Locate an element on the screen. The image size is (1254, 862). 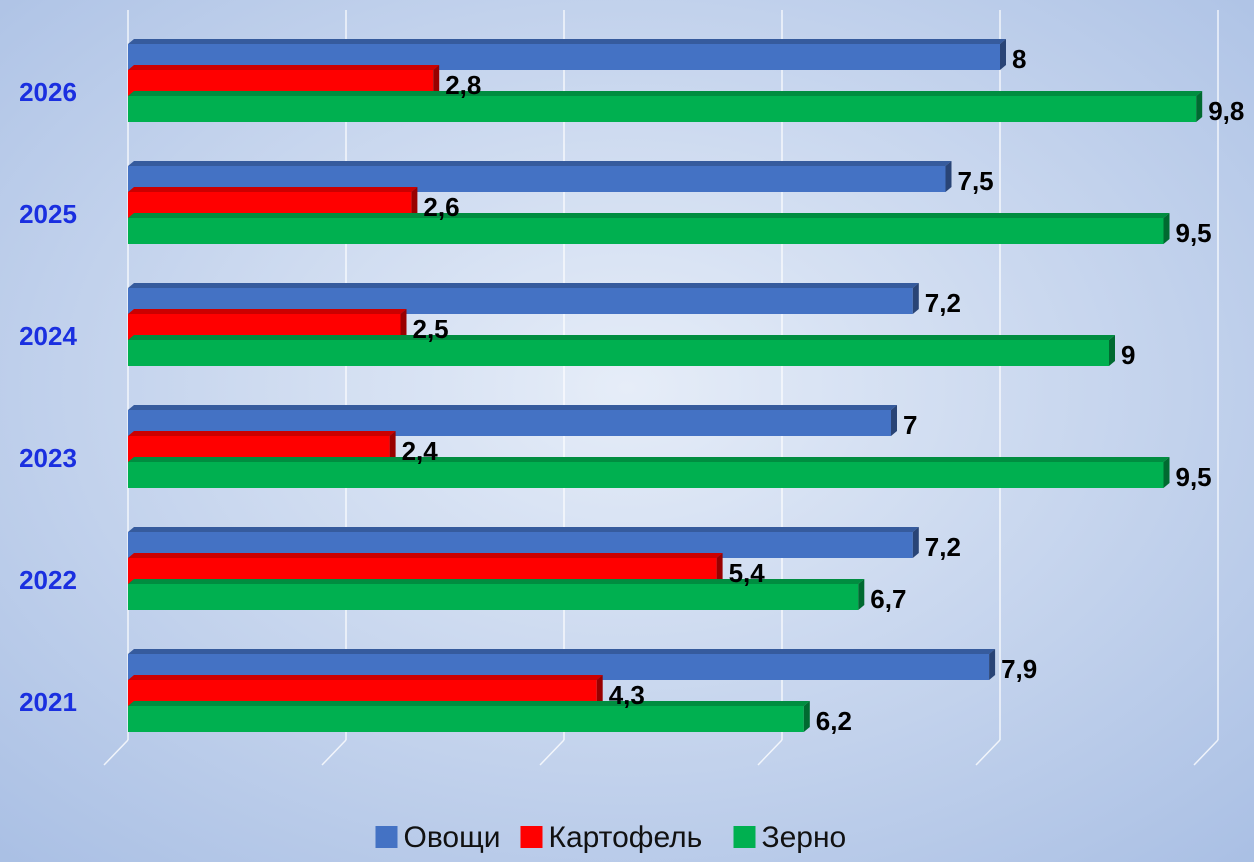
category-label: 2024 is located at coordinates (48, 336).